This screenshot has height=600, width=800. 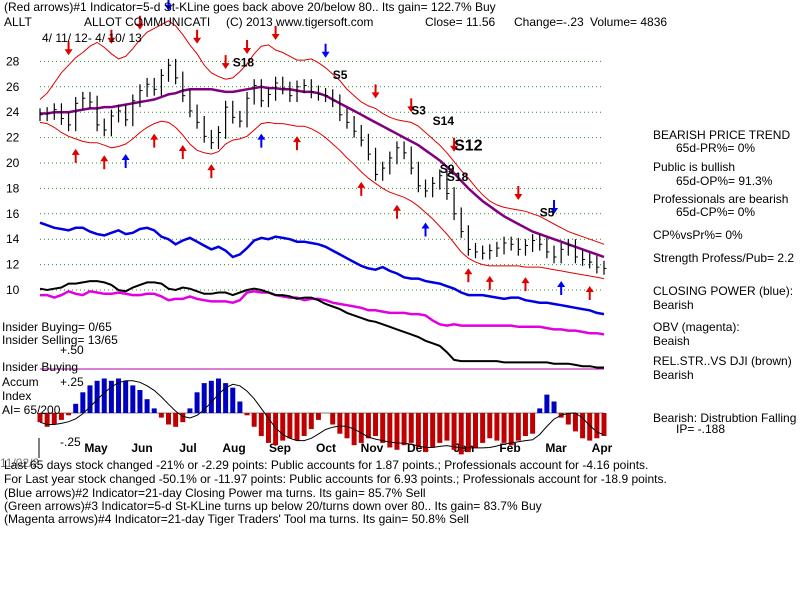 What do you see at coordinates (13, 188) in the screenshot?
I see `y-tick-label: 18` at bounding box center [13, 188].